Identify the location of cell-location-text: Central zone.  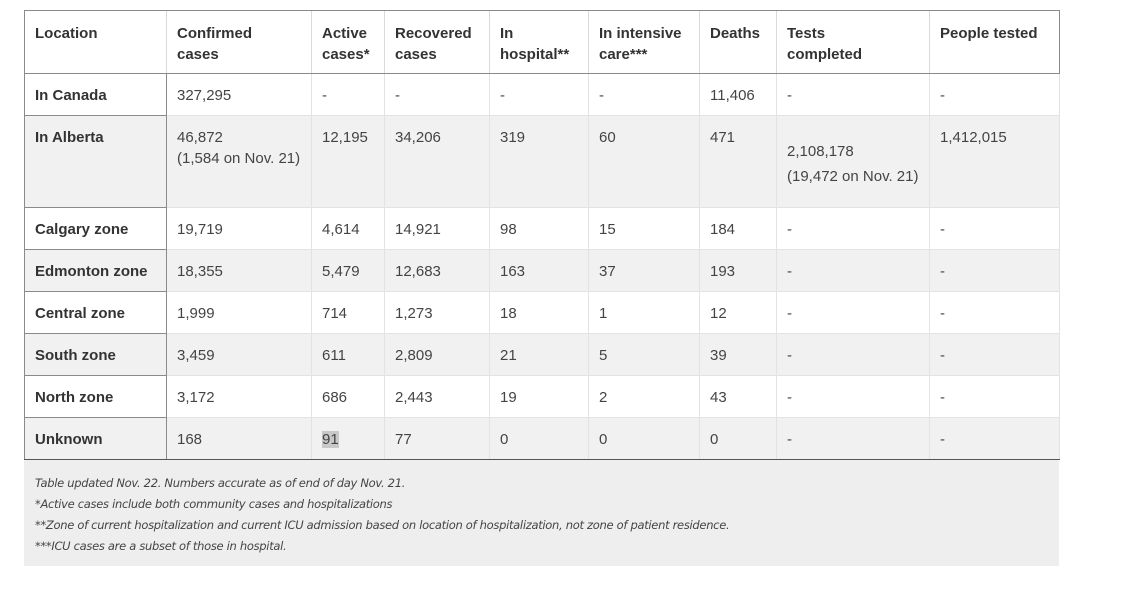
(80, 313).